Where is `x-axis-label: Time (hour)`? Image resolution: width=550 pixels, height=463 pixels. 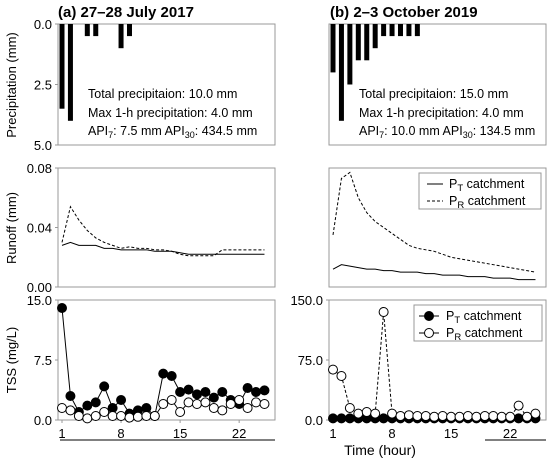 x-axis-label: Time (hour) is located at coordinates (380, 450).